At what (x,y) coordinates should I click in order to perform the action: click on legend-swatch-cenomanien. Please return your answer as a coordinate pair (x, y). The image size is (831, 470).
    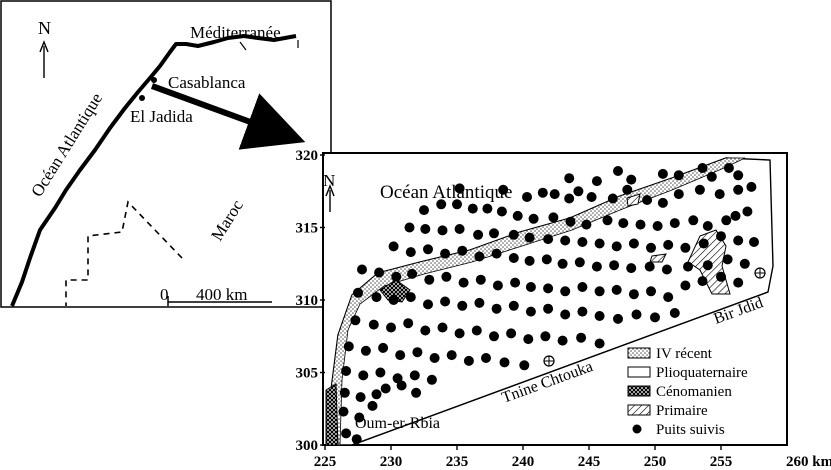
    Looking at the image, I should click on (639, 391).